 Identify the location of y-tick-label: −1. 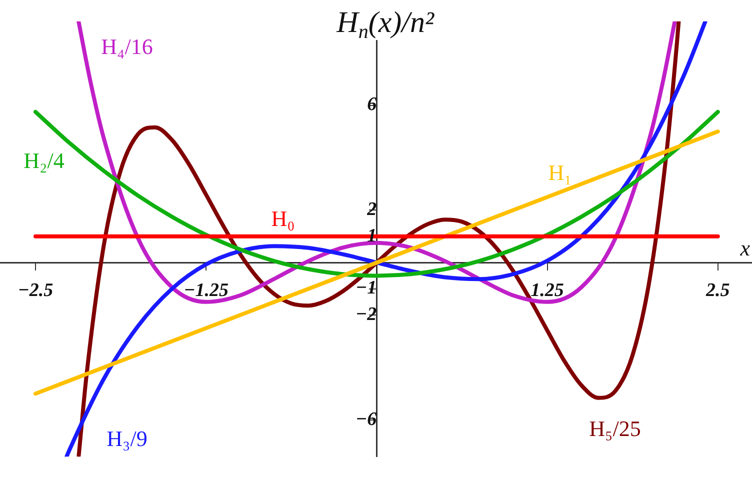
(366, 288).